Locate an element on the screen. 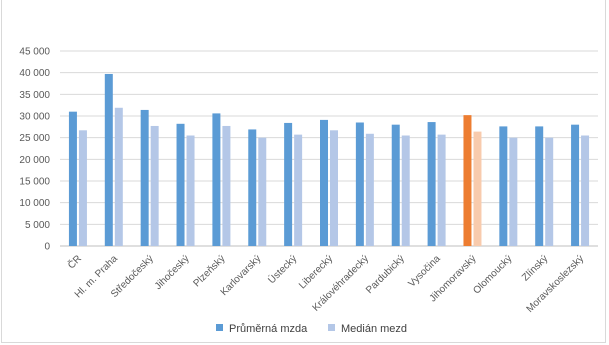  x-category-label: Liberecký is located at coordinates (316, 272).